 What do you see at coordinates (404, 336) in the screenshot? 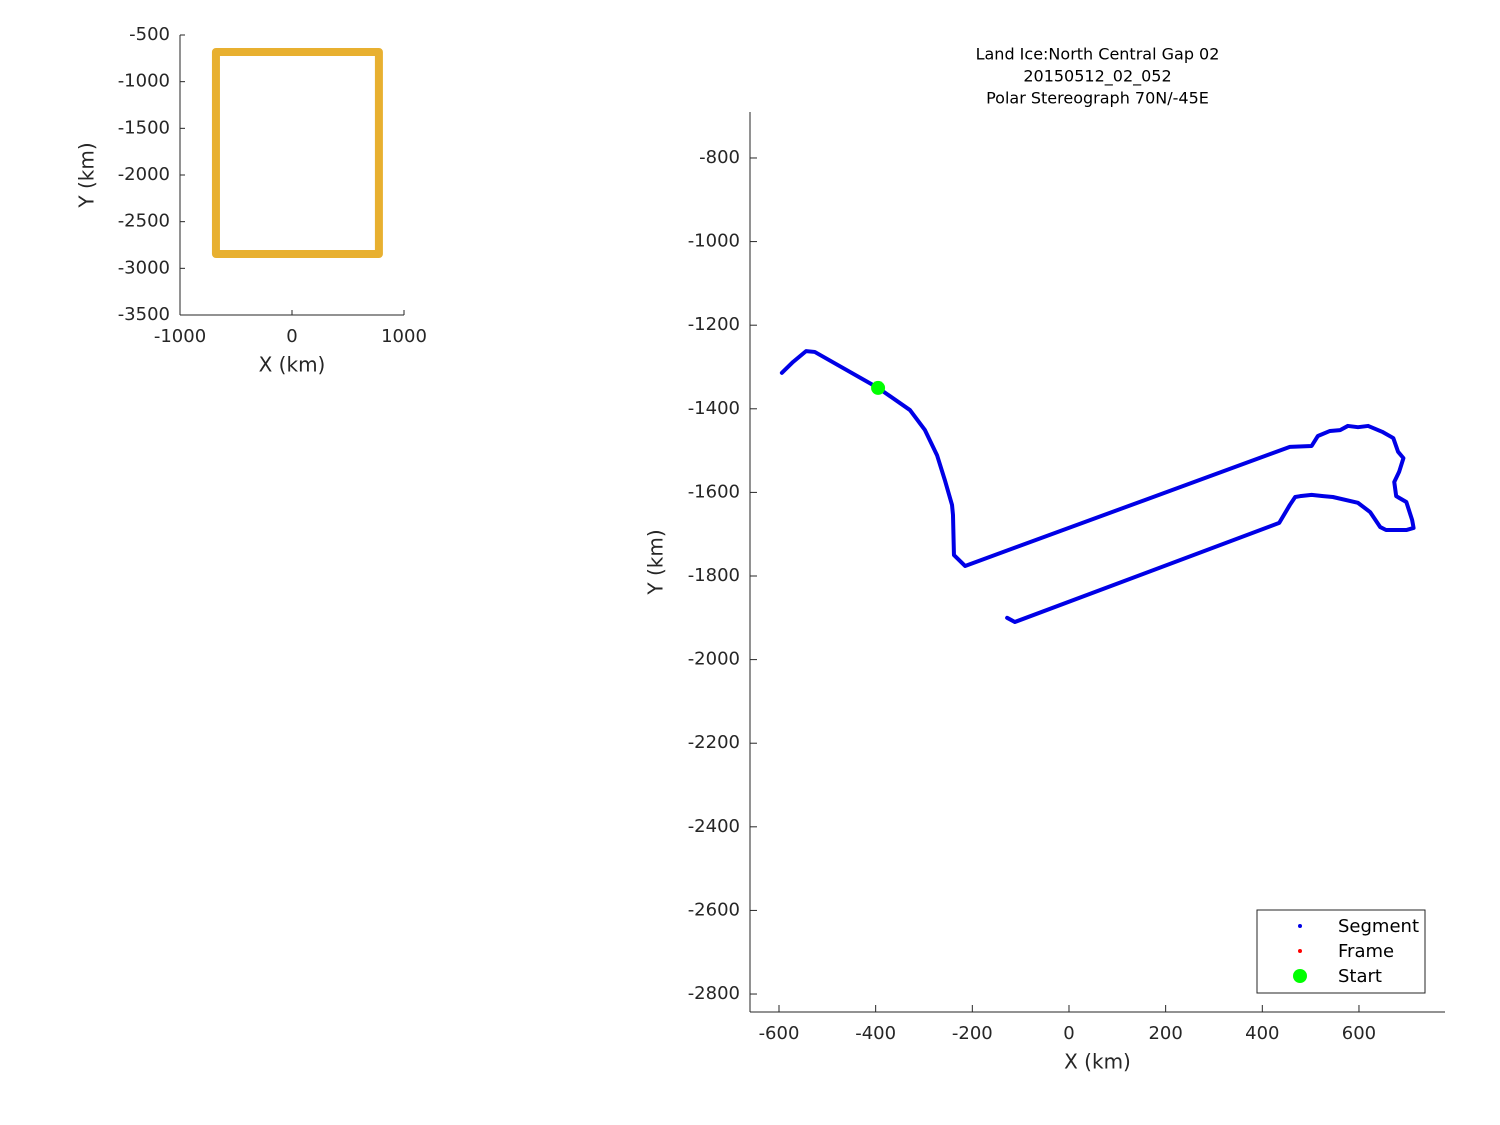
I see `x-tick-label: 1000` at bounding box center [404, 336].